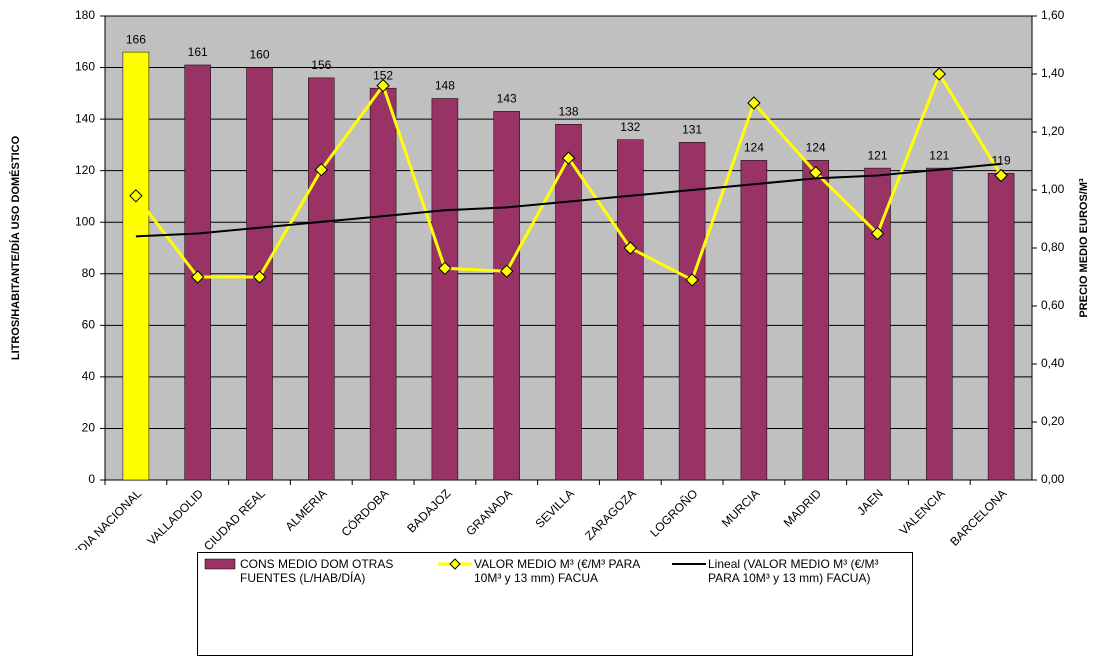  I want to click on line, so click(568, 200).